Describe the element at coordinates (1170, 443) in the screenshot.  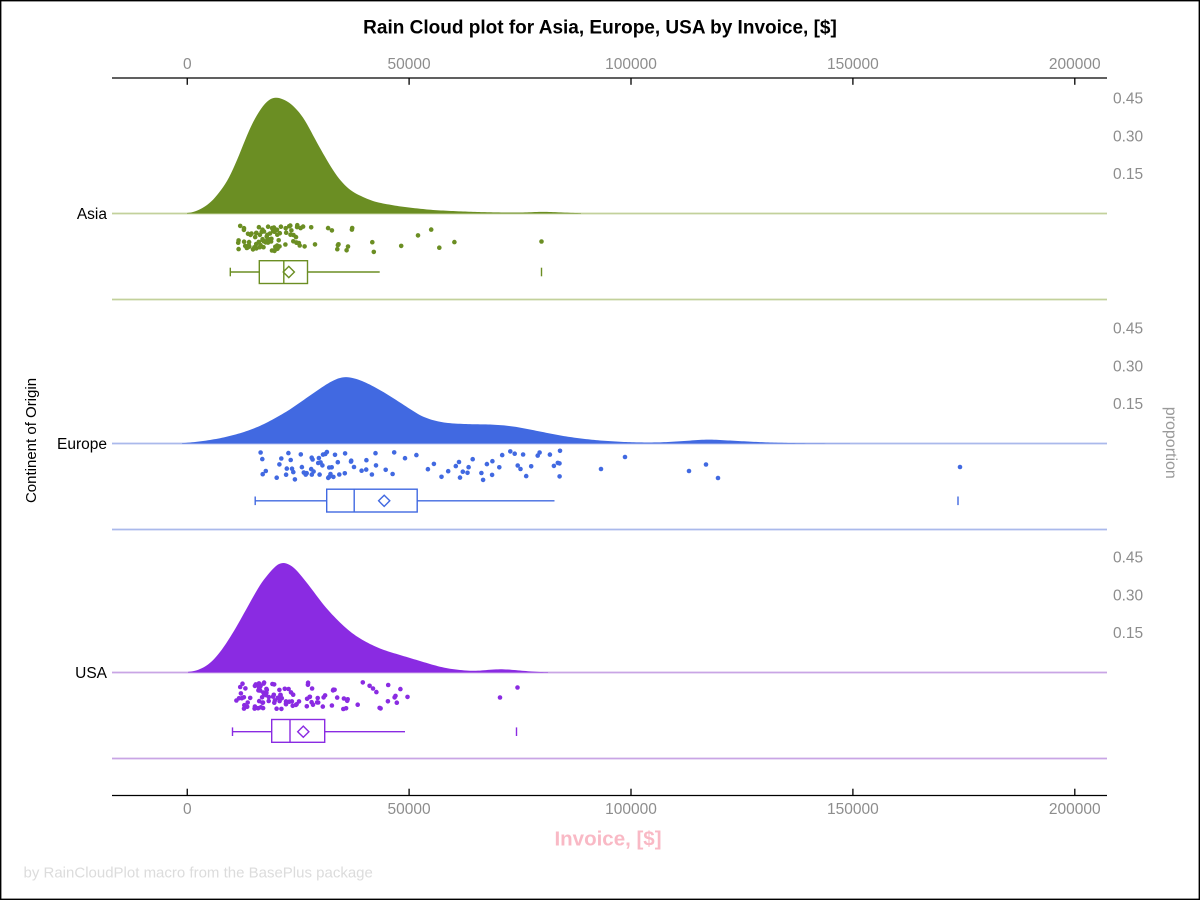
I see `svg-text: proportion` at that location.